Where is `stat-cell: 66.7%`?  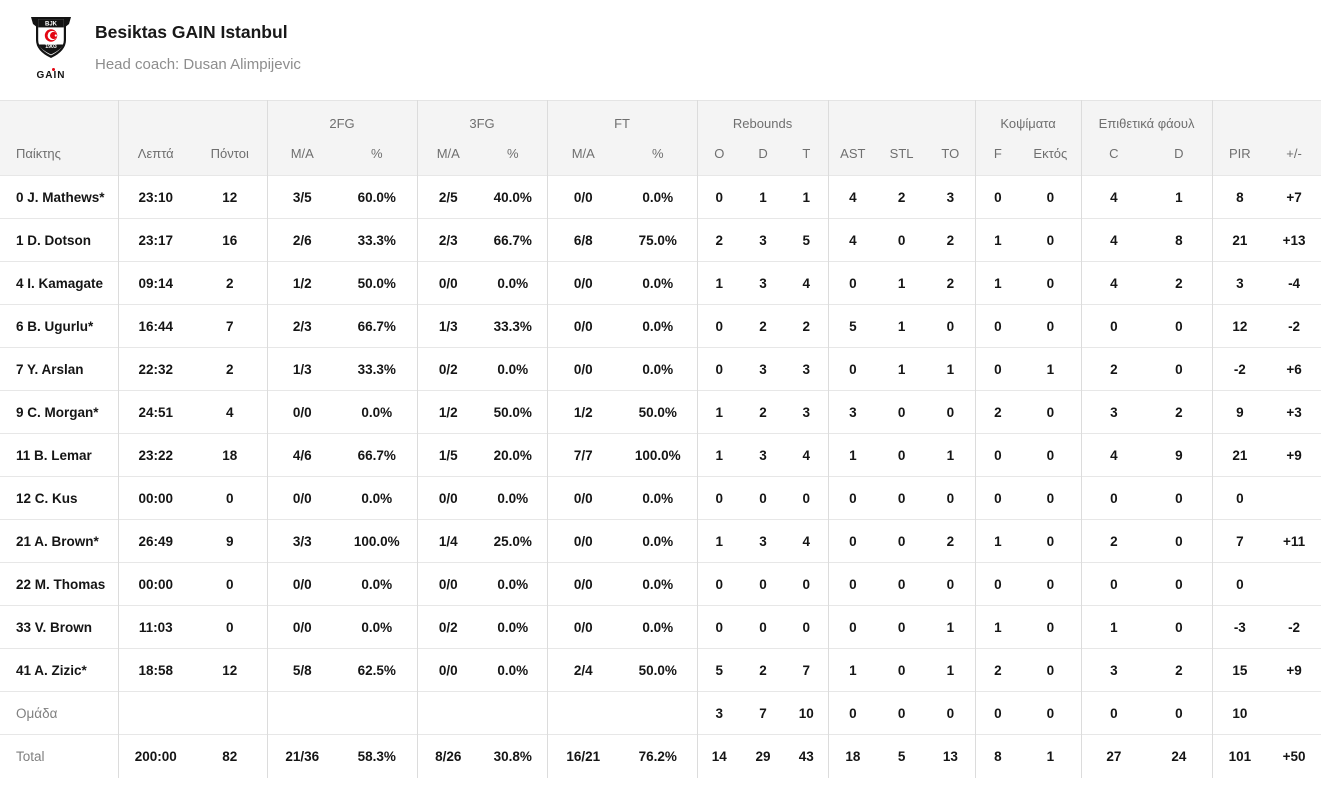 stat-cell: 66.7% is located at coordinates (377, 326).